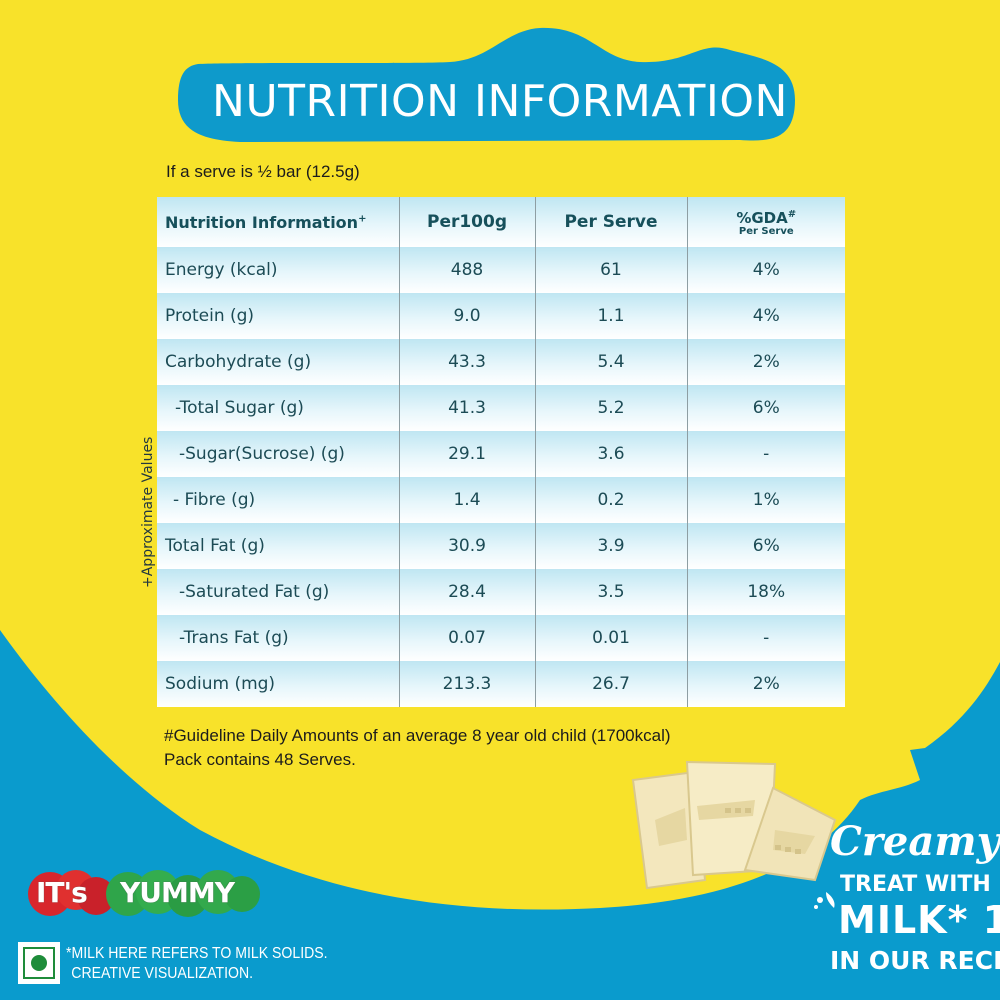 The image size is (1000, 1000). Describe the element at coordinates (177, 892) in the screenshot. I see `logo-yummy-text: YUMMY` at that location.